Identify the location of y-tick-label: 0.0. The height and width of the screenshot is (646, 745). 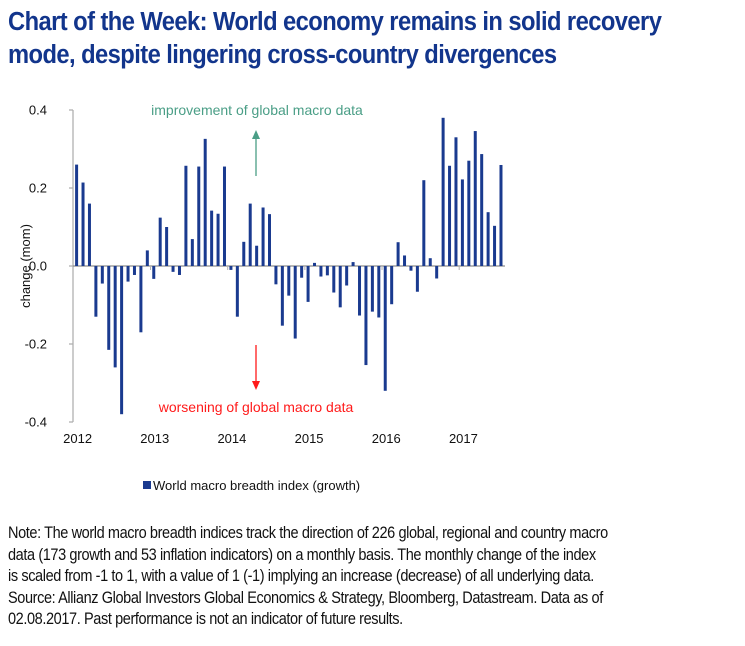
(38, 266).